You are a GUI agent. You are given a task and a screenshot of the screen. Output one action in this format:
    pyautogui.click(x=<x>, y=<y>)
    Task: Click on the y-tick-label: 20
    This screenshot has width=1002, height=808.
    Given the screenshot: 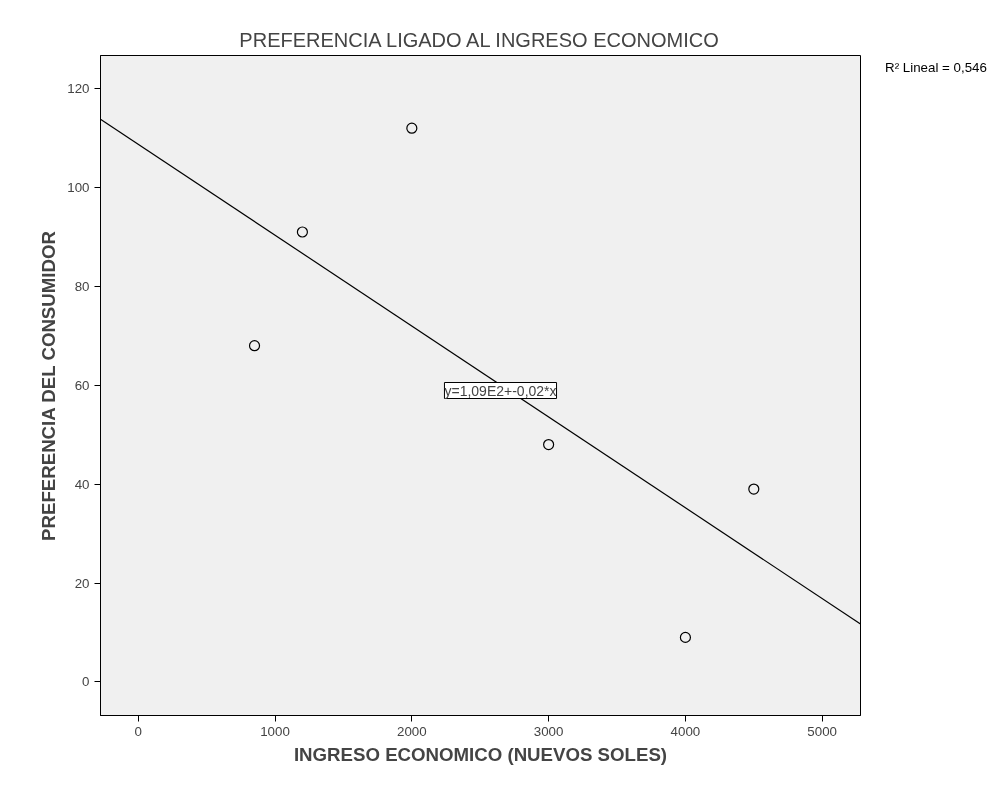 What is the action you would take?
    pyautogui.click(x=82, y=583)
    